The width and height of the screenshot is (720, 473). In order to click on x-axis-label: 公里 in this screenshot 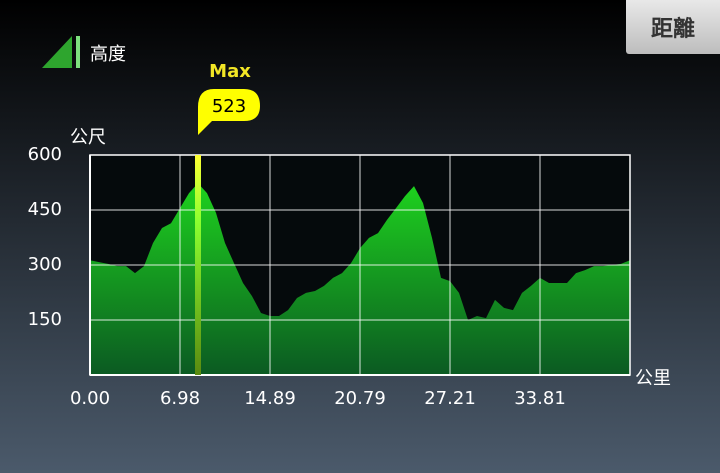, I will do `click(653, 378)`.